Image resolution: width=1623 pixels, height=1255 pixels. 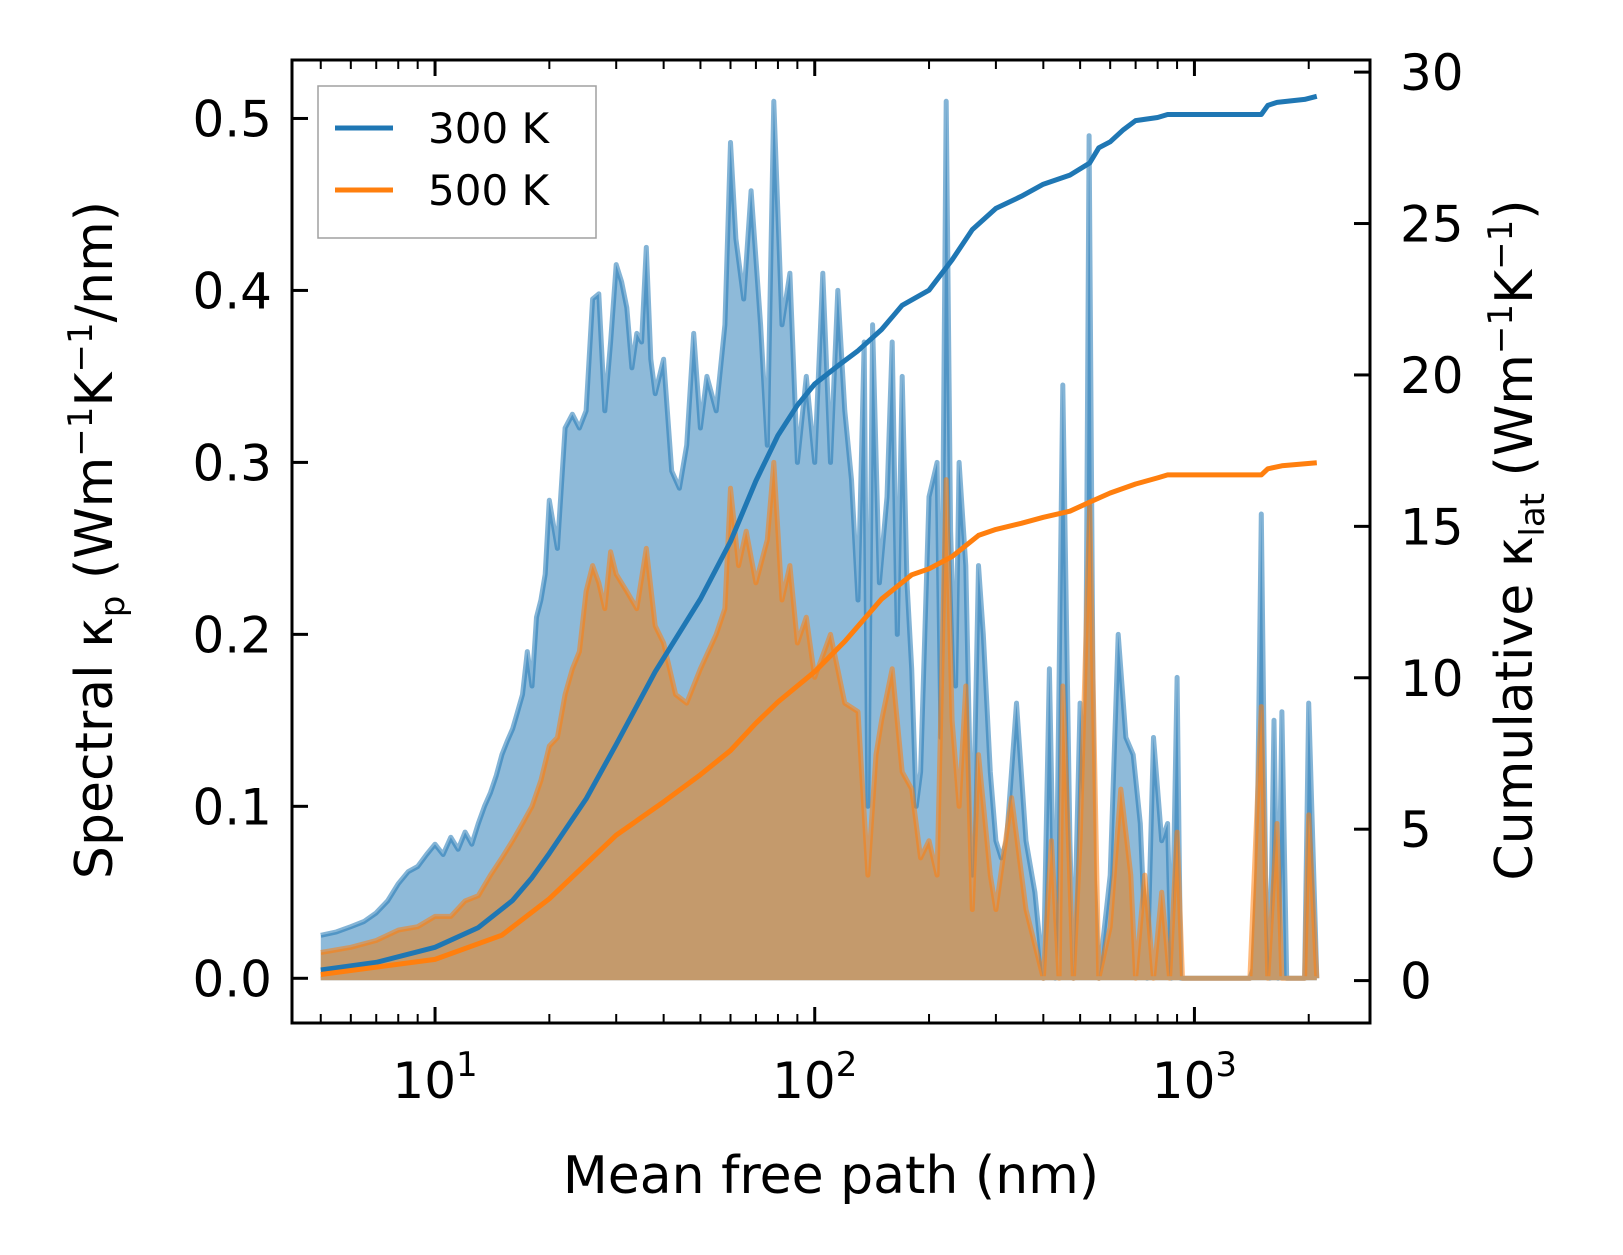 I want to click on legend-label-300k: 300 K, so click(x=489, y=128).